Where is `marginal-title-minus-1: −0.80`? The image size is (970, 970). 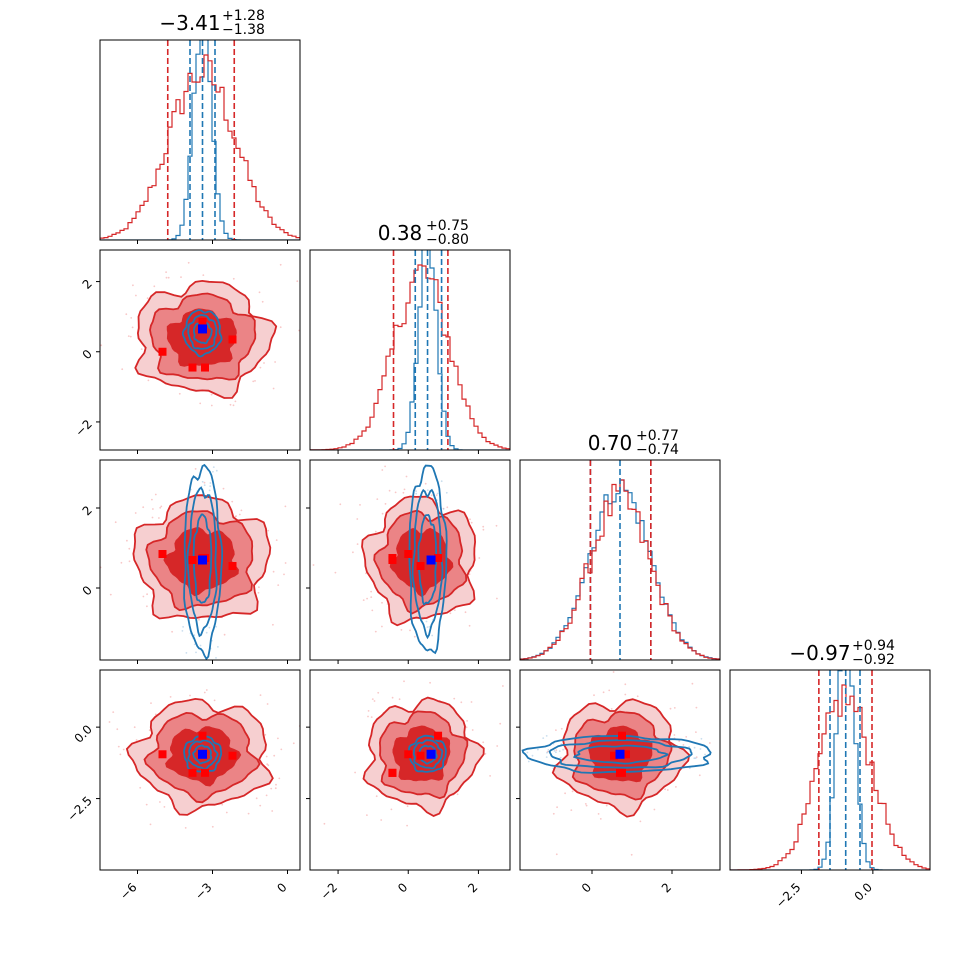 marginal-title-minus-1: −0.80 is located at coordinates (447, 240).